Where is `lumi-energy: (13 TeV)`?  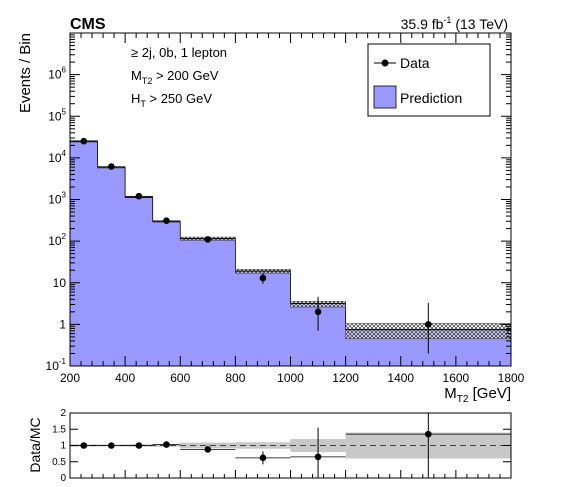 lumi-energy: (13 TeV) is located at coordinates (479, 24).